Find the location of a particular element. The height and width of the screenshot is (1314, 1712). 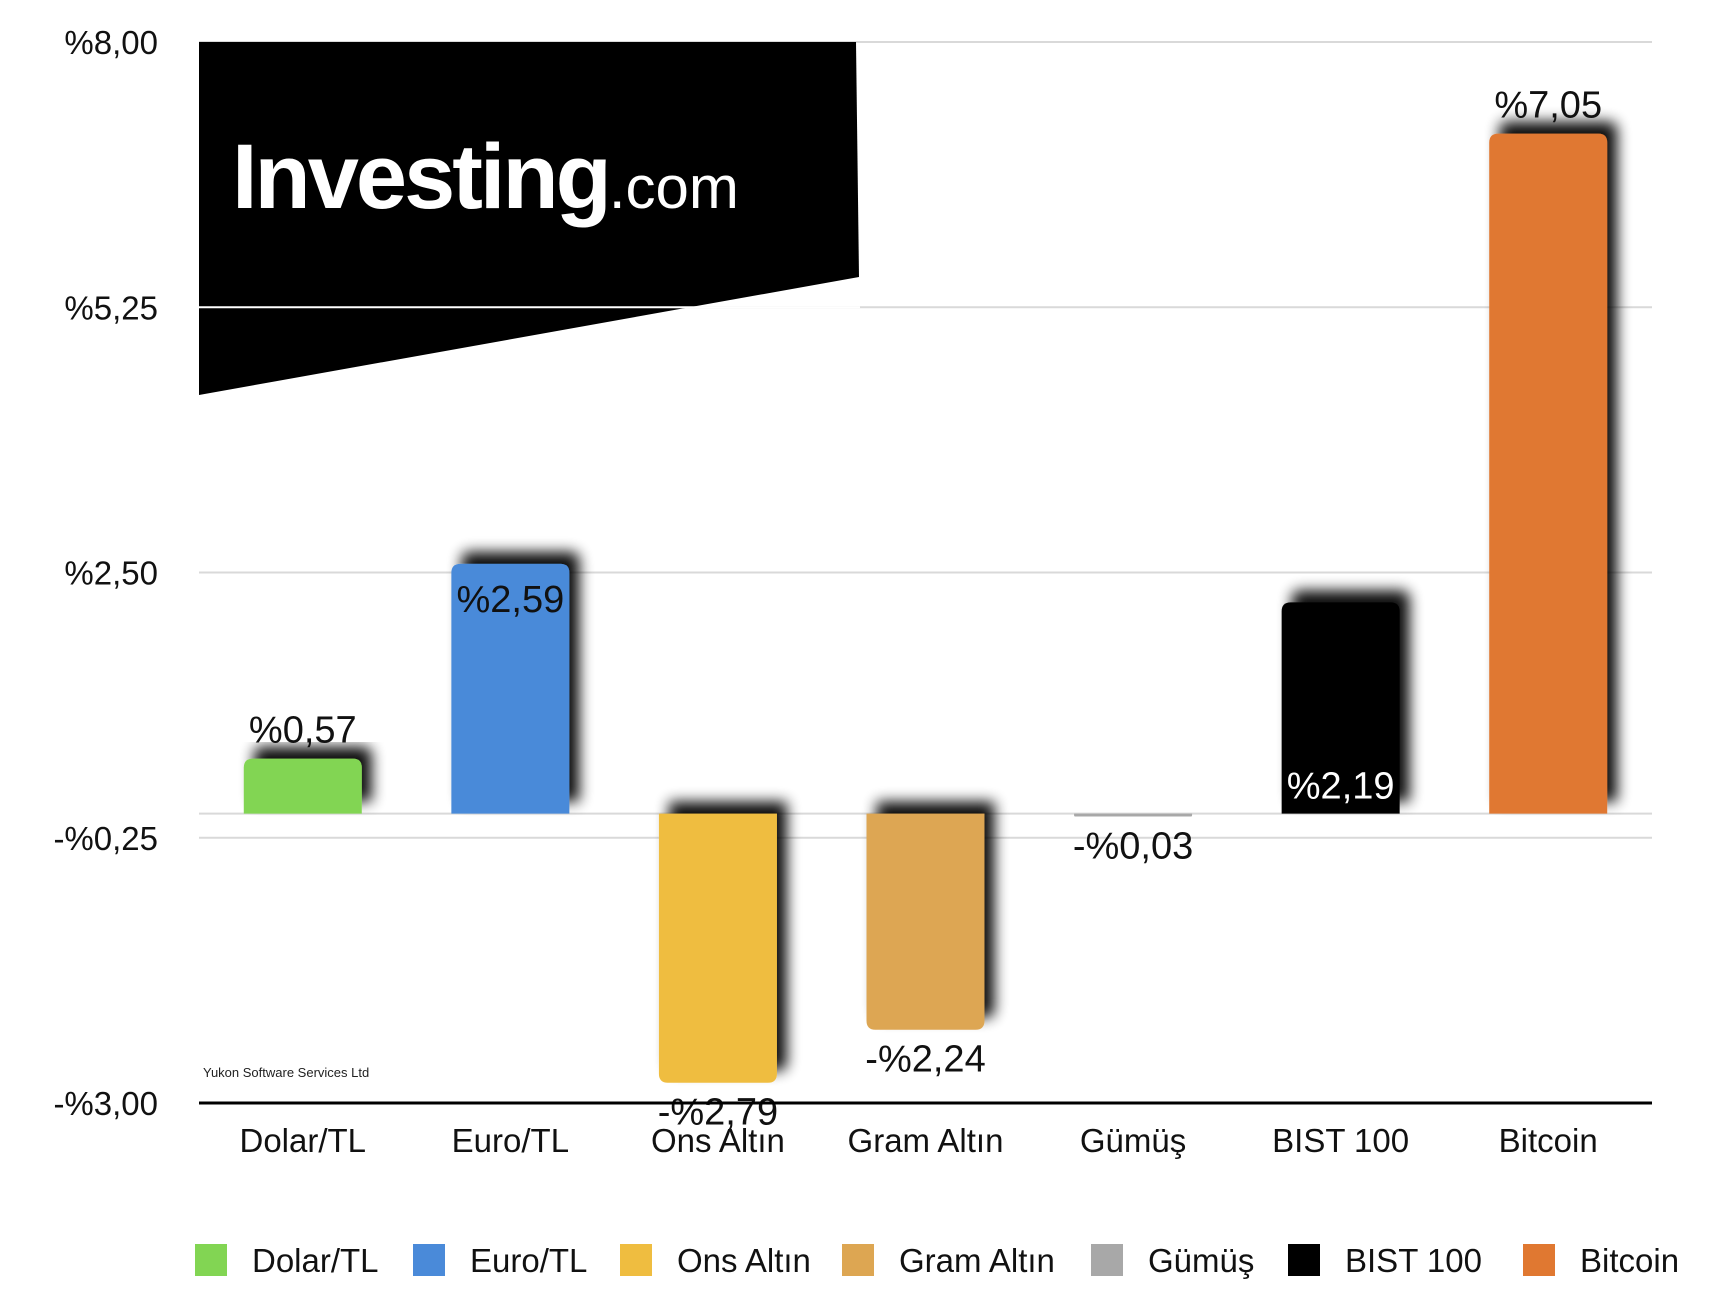

y-tick-label: -%3,00 is located at coordinates (105, 1103).